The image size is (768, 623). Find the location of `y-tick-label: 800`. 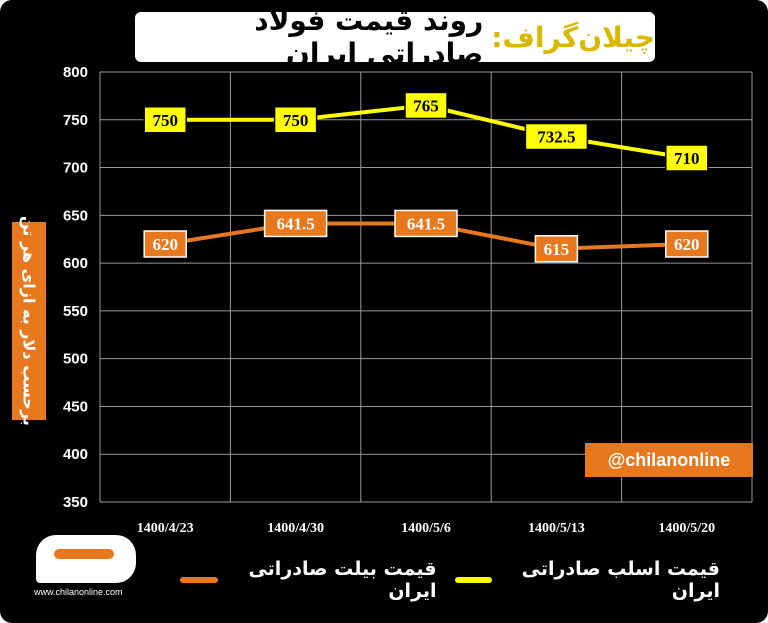

y-tick-label: 800 is located at coordinates (75, 72).